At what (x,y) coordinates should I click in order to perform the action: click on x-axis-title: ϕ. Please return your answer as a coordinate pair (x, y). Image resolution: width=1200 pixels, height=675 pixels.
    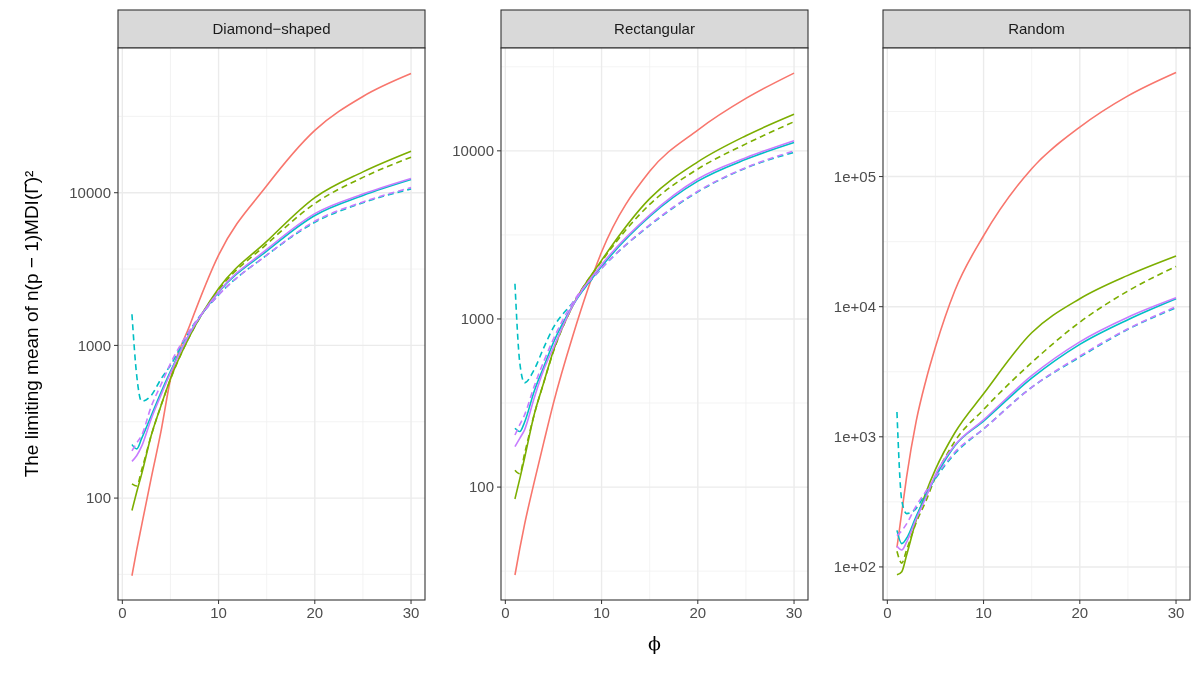
    Looking at the image, I should click on (655, 643).